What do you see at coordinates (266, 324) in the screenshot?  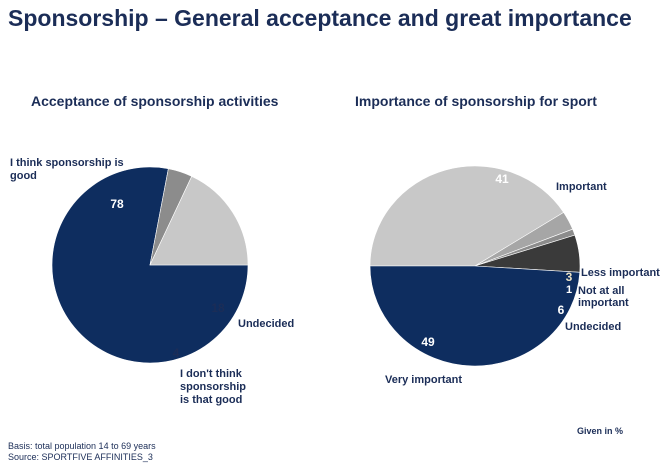 I see `pie0-label-2: Undecided` at bounding box center [266, 324].